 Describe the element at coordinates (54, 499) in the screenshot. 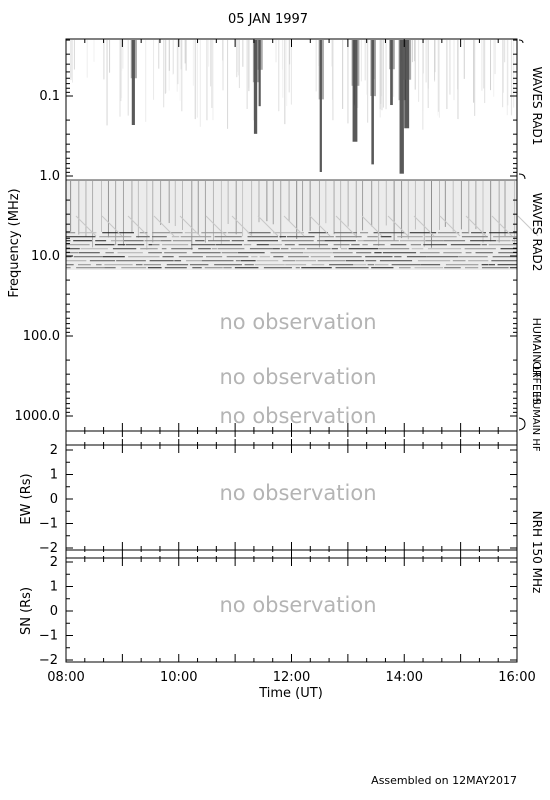

I see `rs-tick-label: 0` at that location.